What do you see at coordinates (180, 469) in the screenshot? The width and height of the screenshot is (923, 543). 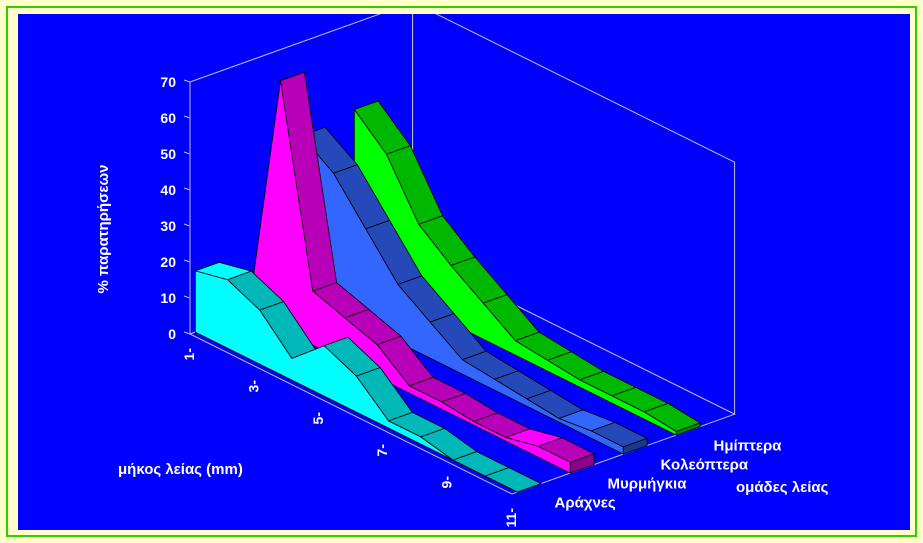 I see `x-axis-title: μήκος λείας (mm)` at bounding box center [180, 469].